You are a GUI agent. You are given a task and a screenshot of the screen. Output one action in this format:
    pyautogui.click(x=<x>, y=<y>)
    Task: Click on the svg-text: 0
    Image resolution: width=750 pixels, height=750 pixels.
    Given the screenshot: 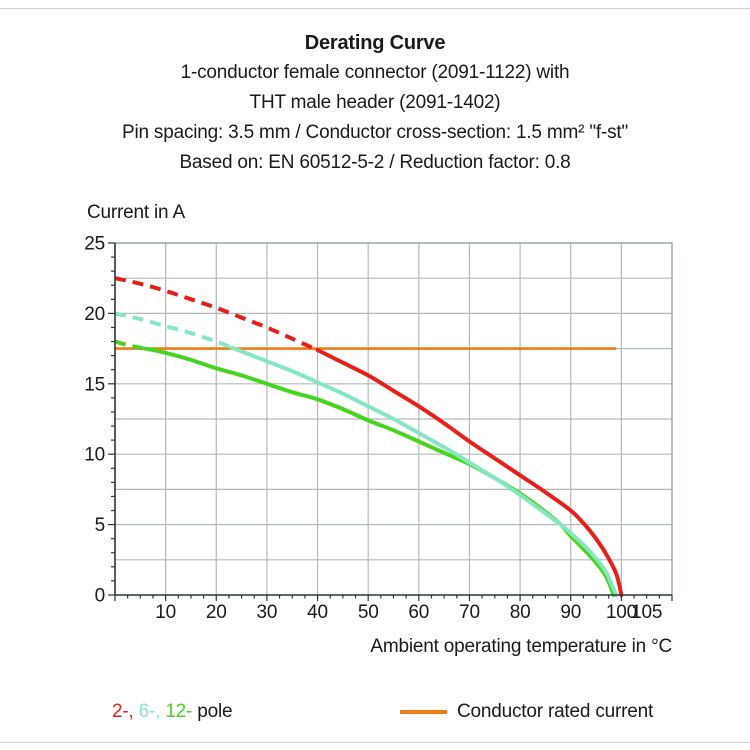 What is the action you would take?
    pyautogui.click(x=100, y=596)
    